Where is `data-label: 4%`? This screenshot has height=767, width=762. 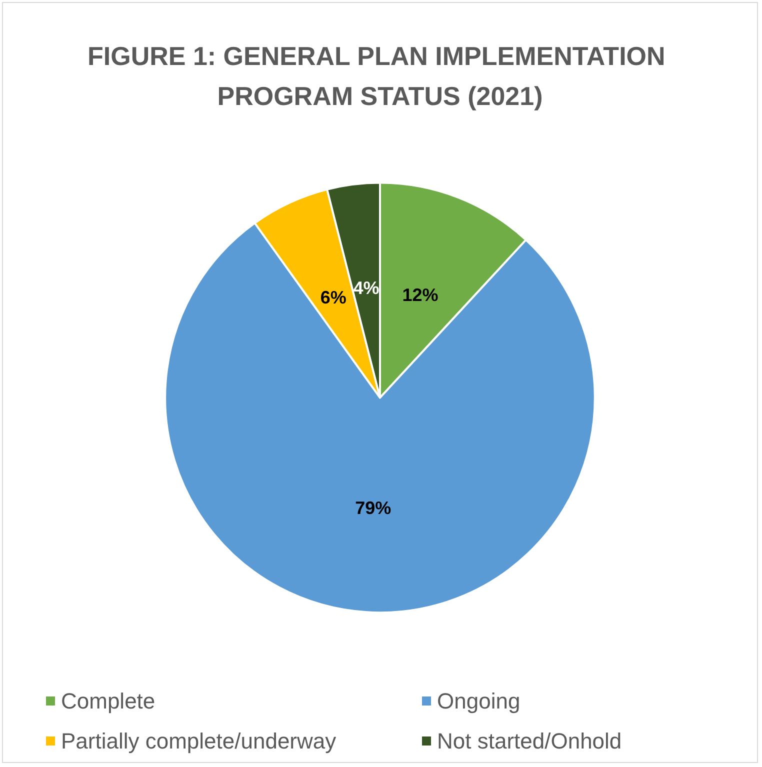 data-label: 4% is located at coordinates (366, 288).